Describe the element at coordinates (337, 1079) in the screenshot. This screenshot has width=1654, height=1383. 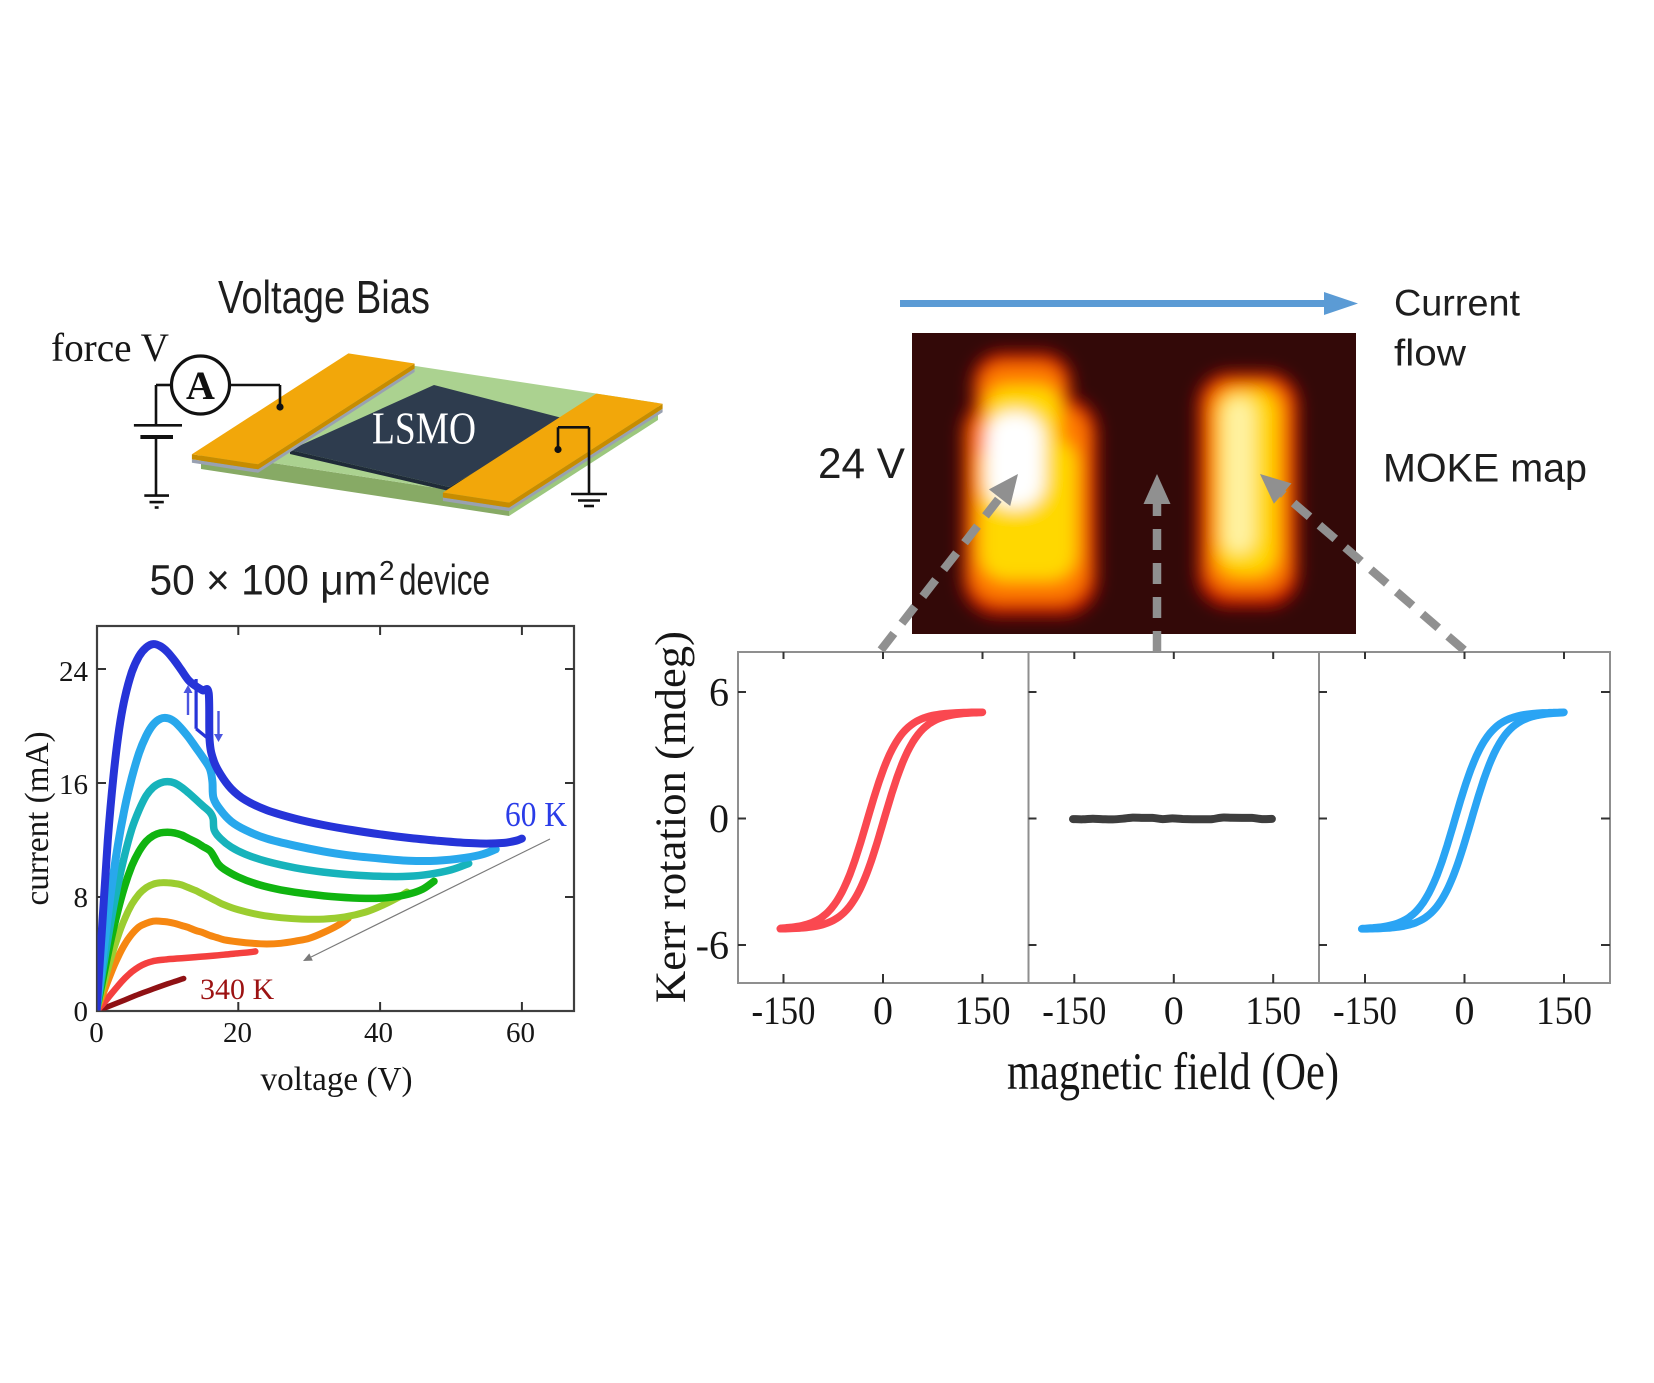
I see `svg-text: voltage (V)` at that location.